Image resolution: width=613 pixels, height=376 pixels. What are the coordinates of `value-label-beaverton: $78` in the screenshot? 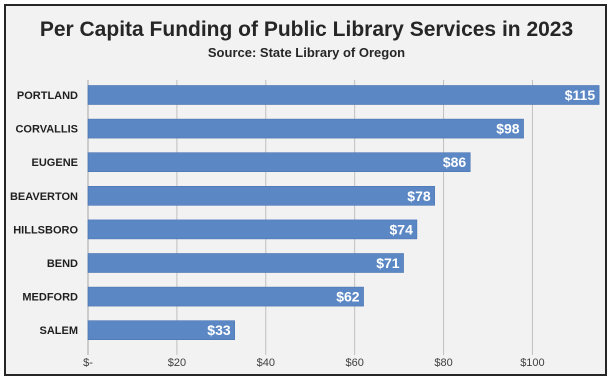 It's located at (419, 196).